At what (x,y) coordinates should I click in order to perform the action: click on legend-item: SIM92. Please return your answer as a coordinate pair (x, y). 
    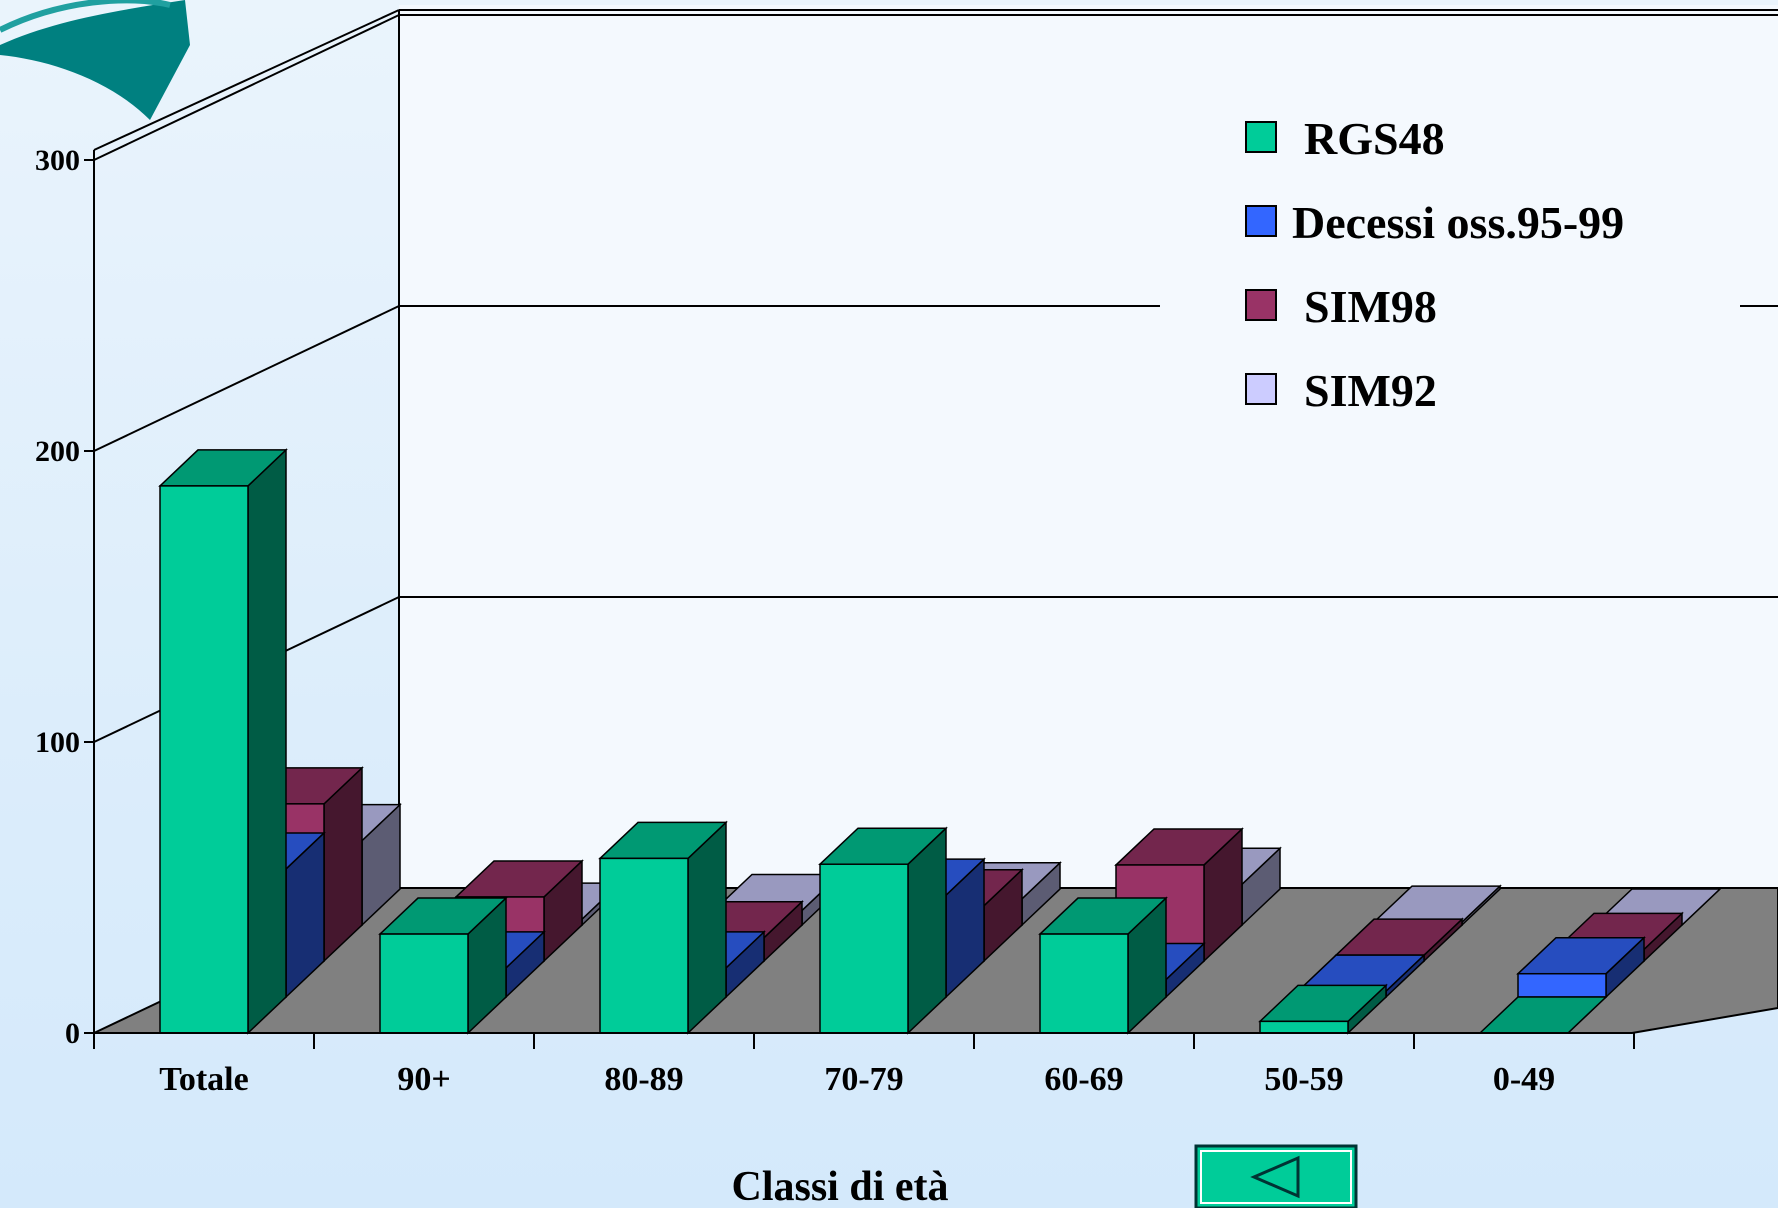
    Looking at the image, I should click on (1341, 390).